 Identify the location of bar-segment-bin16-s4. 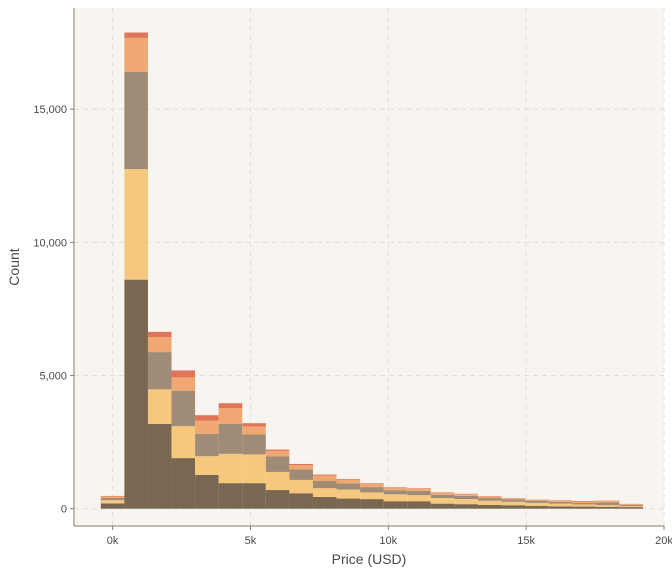
(489, 496).